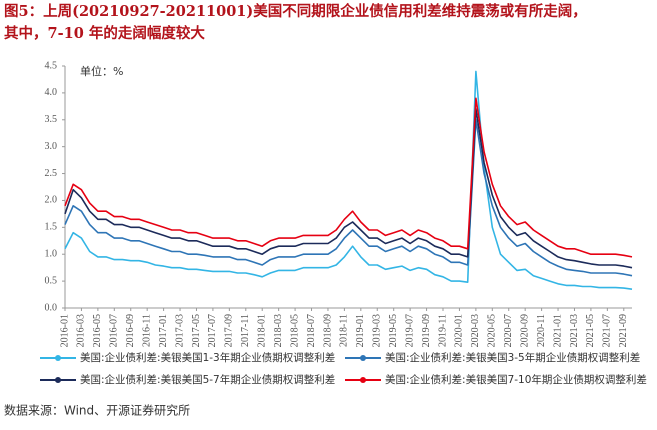 The width and height of the screenshot is (657, 430). Describe the element at coordinates (207, 379) in the screenshot. I see `legend-label: 美国:企业债利差:美银美国5-7年期企业债期权调整利差` at that location.